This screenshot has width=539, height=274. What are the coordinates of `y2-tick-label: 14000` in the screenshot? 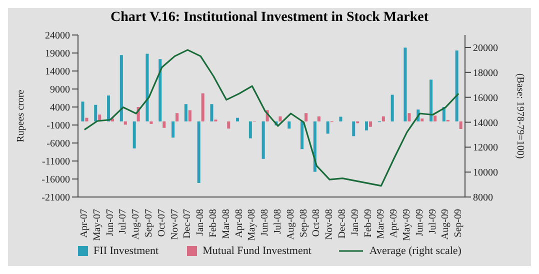 It's located at (485, 123).